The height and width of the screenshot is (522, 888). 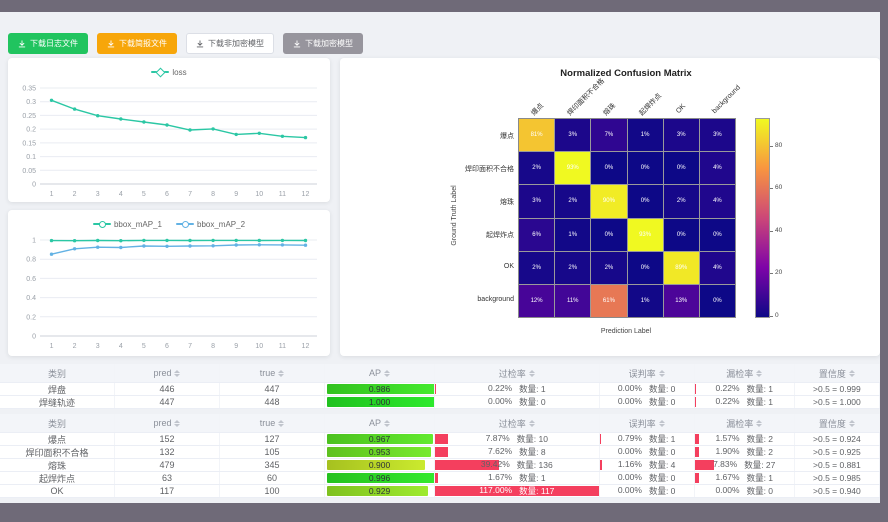 What do you see at coordinates (57, 491) in the screenshot?
I see `class-name: OK` at bounding box center [57, 491].